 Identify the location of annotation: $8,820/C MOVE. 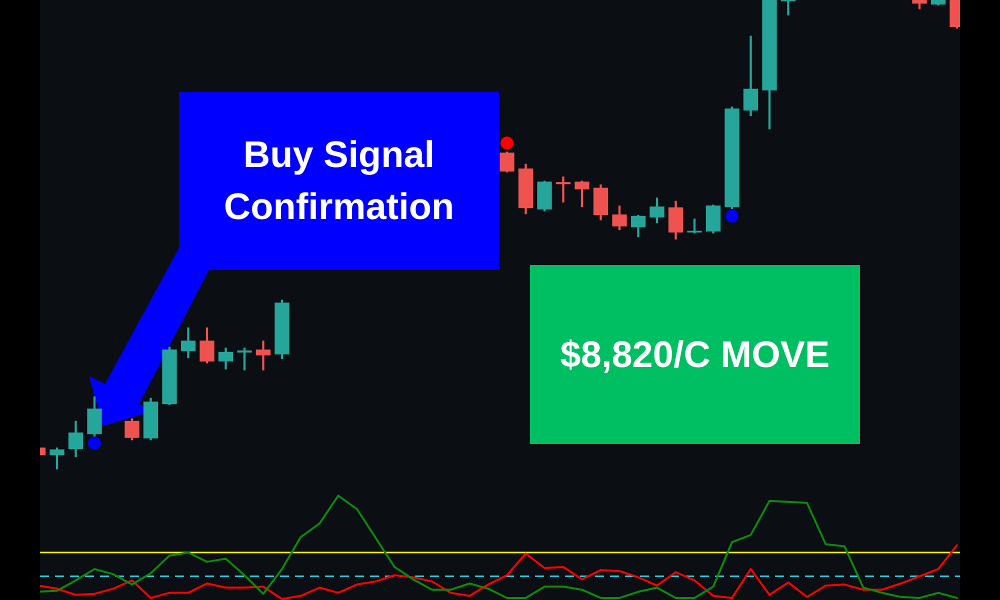
(695, 354).